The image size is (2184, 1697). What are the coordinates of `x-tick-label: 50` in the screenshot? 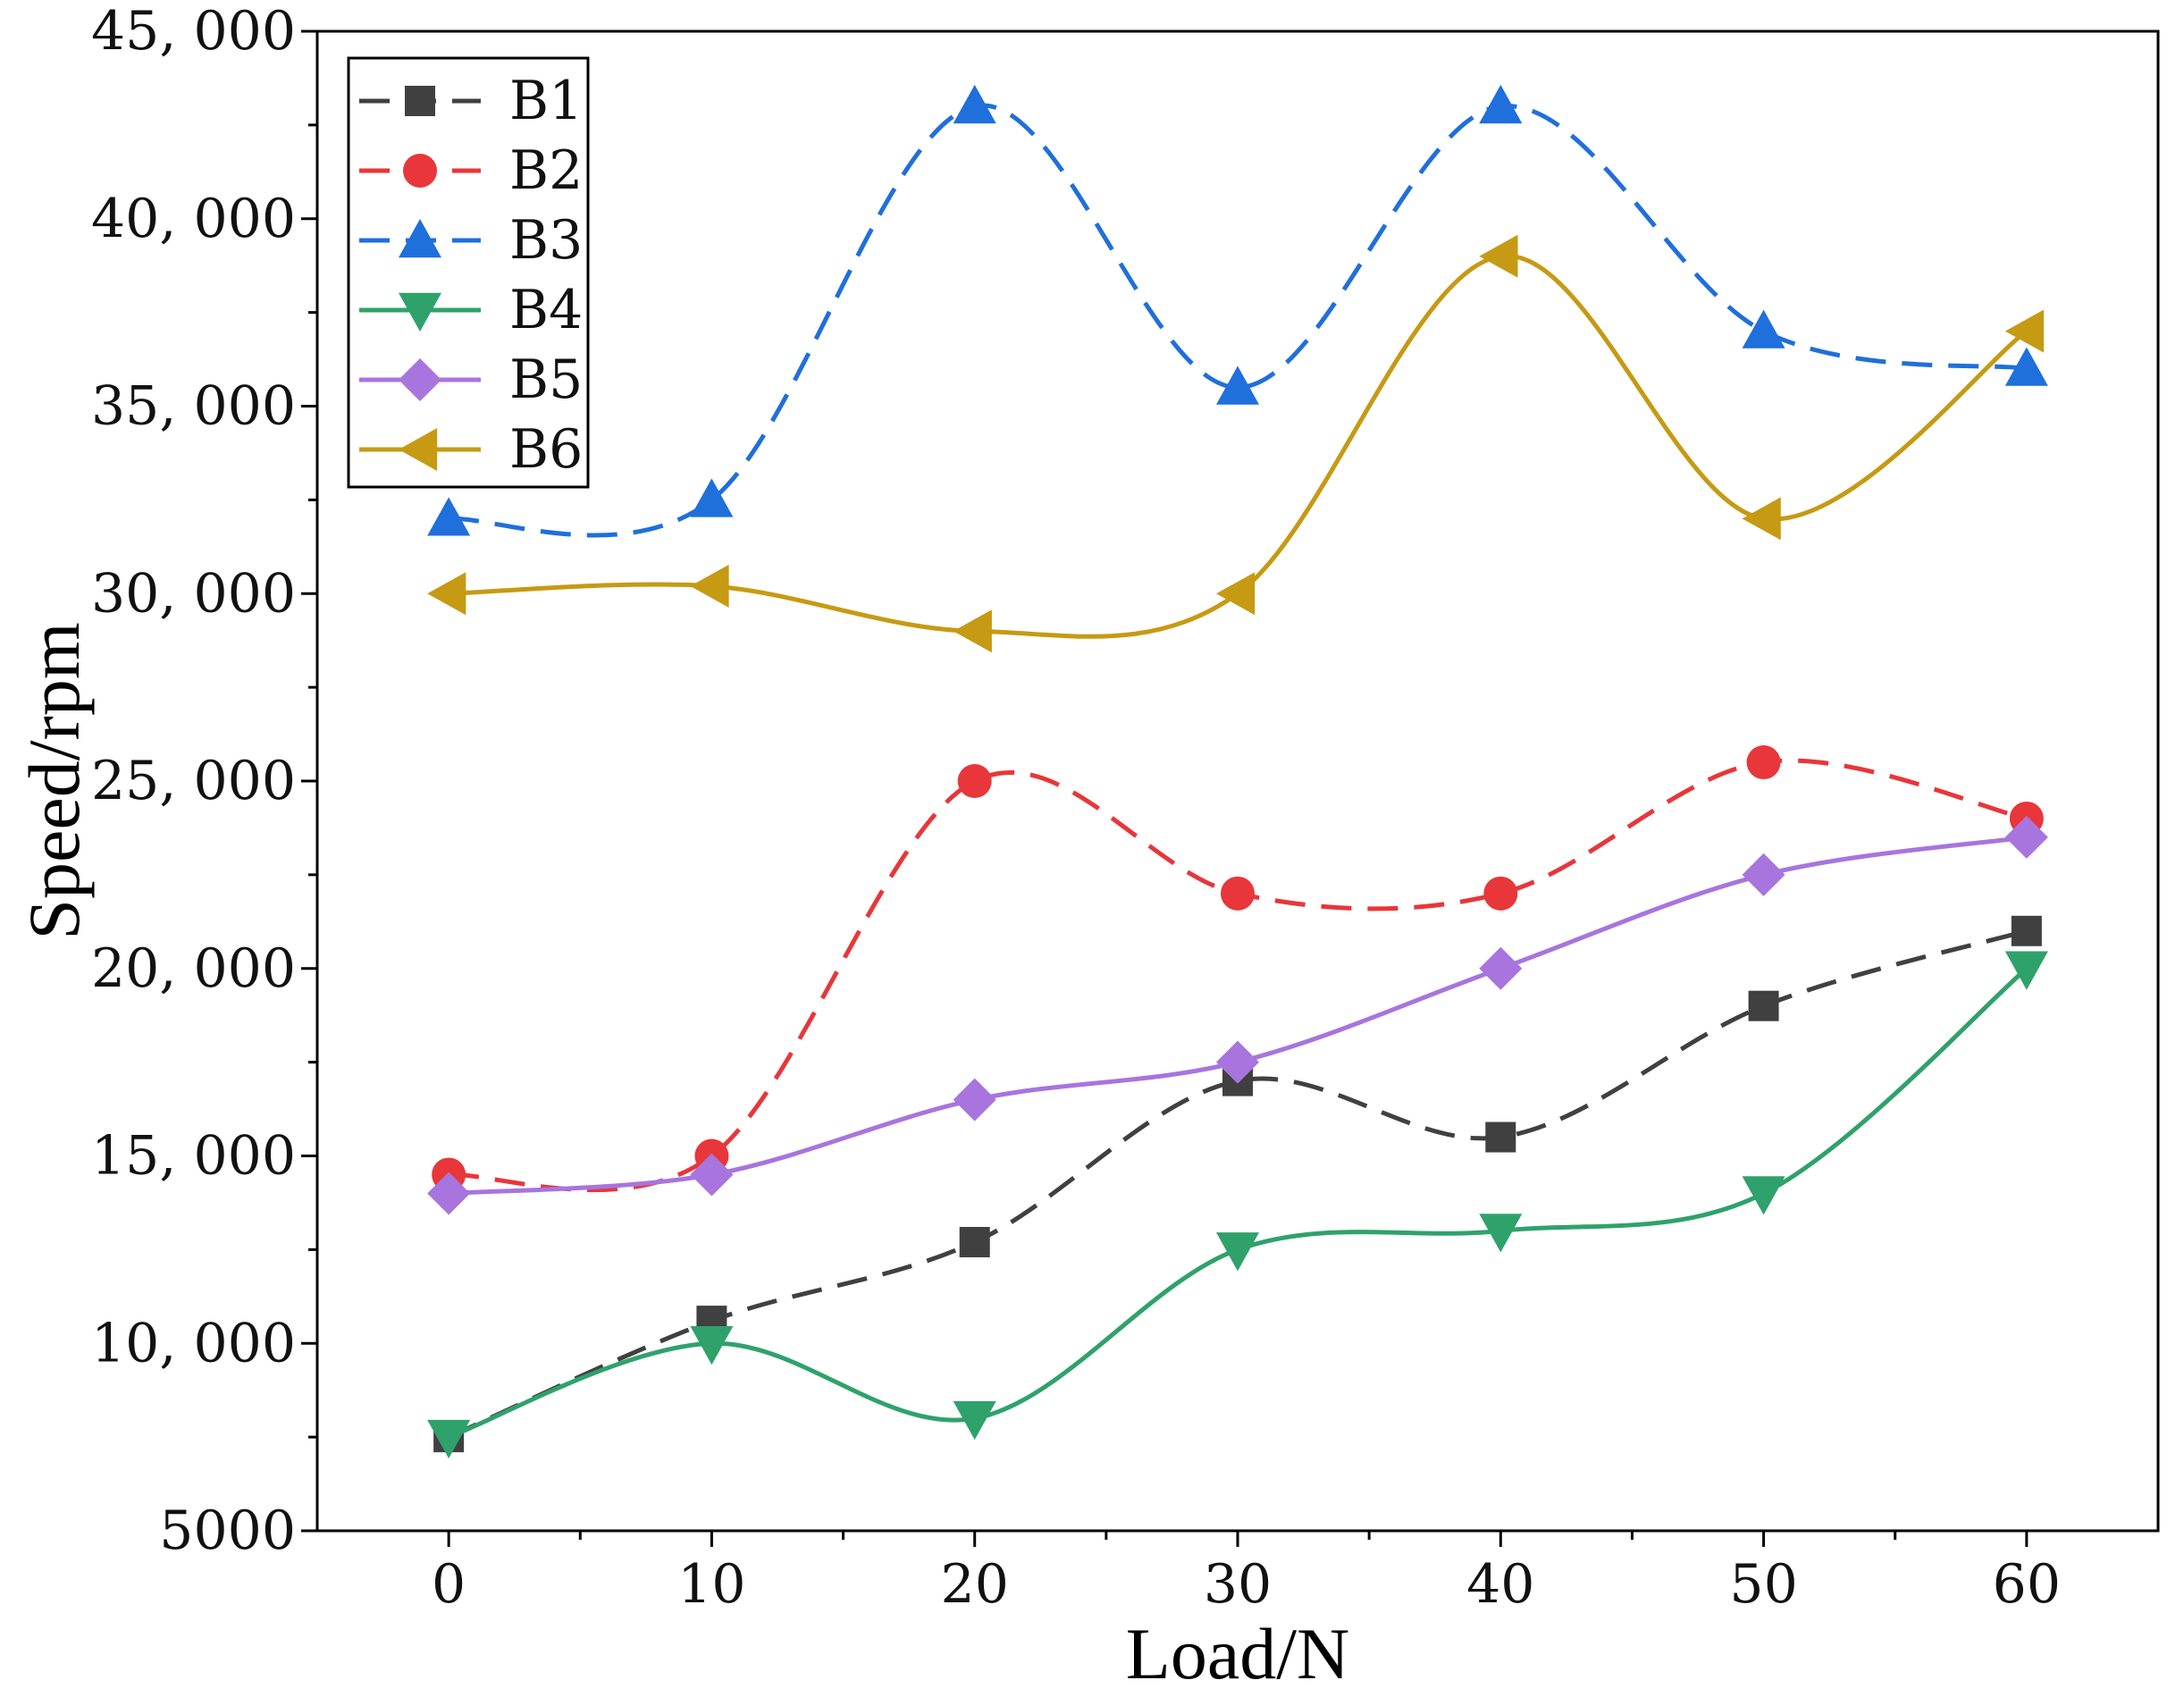 It's located at (1763, 1585).